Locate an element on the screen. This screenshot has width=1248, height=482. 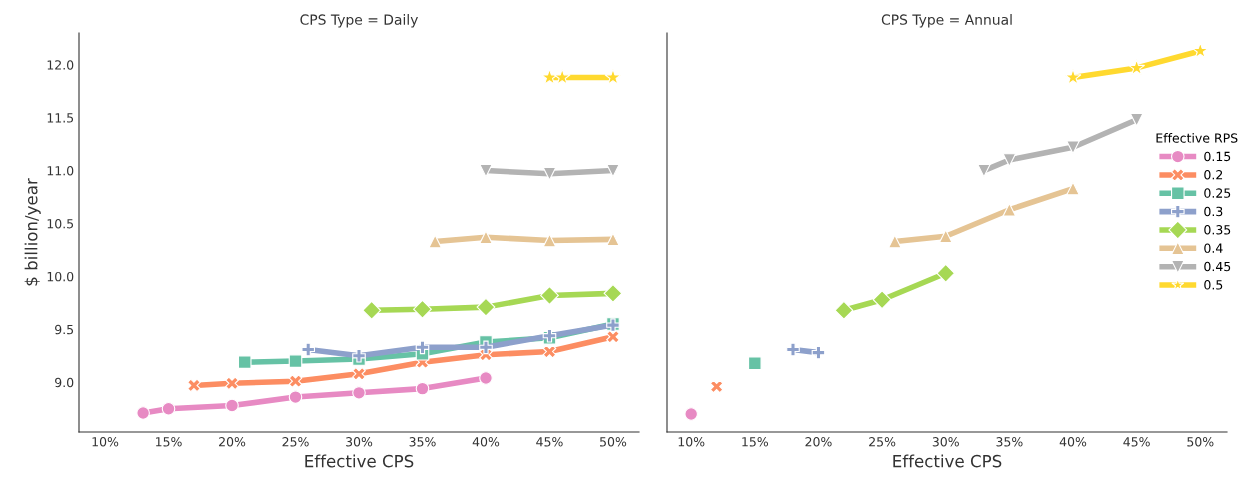
y-tick-label: 9.5 is located at coordinates (64, 329).